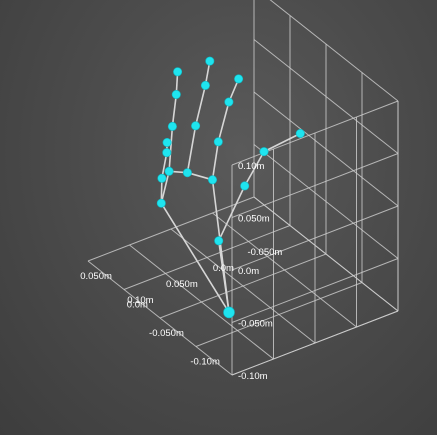 This screenshot has width=437, height=435. Describe the element at coordinates (254, 219) in the screenshot. I see `z-tick-label-1: 0.050m` at that location.